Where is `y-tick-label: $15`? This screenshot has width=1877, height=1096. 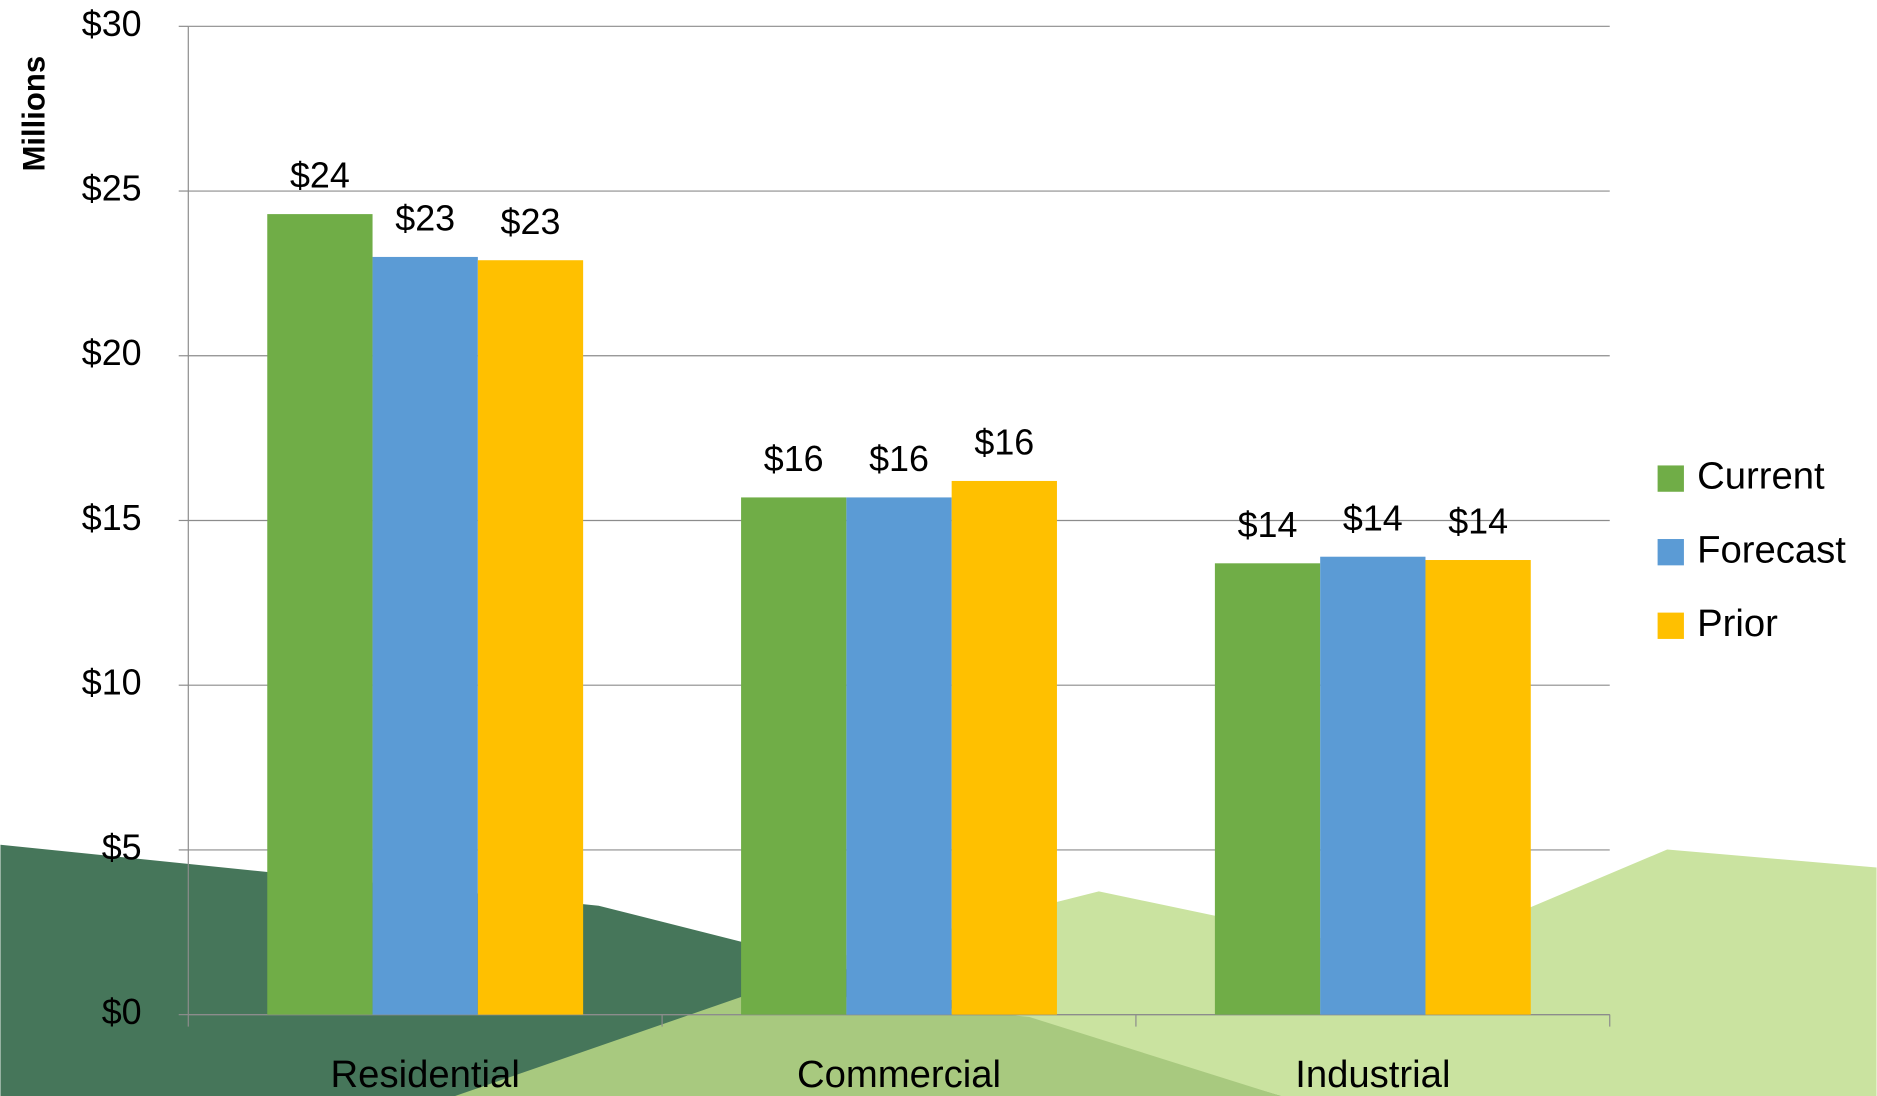
y-tick-label: $15 is located at coordinates (112, 518).